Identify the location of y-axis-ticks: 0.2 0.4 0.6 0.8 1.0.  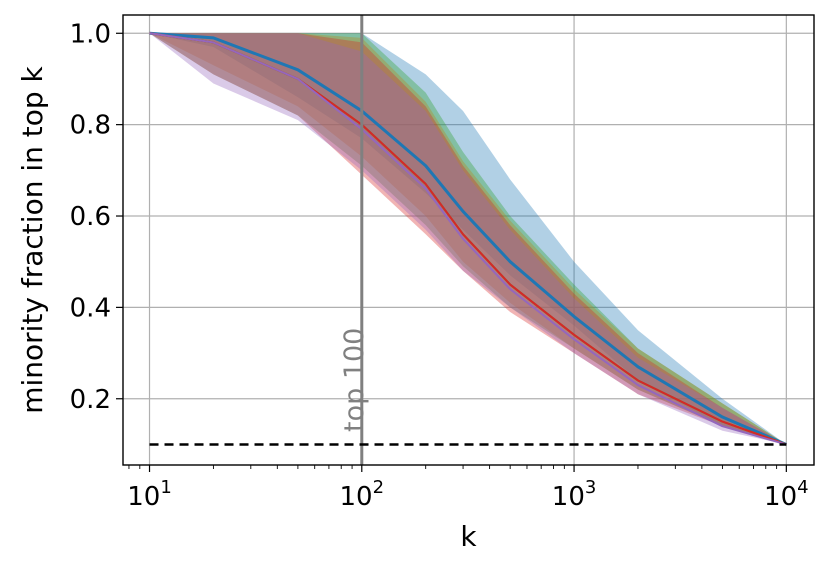
(96, 217).